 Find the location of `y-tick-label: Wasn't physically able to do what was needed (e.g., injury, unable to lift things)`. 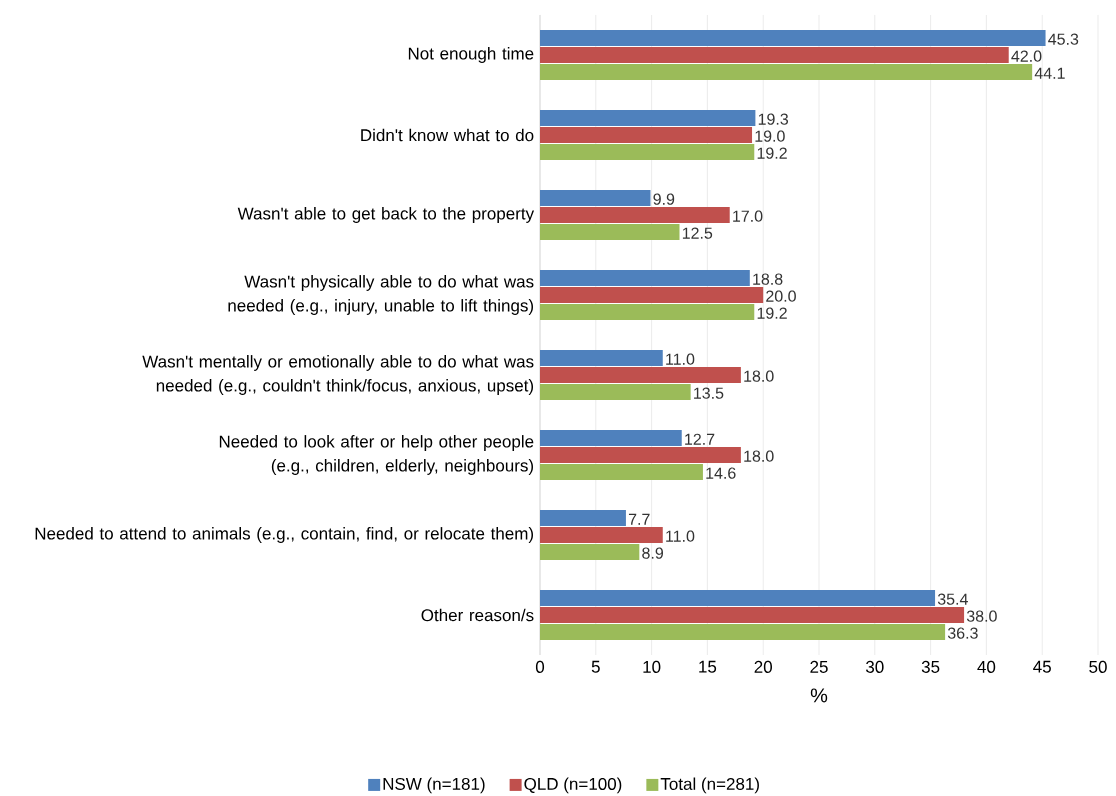

y-tick-label: Wasn't physically able to do what was needed (e.g., injury, unable to lift things) is located at coordinates (381, 295).